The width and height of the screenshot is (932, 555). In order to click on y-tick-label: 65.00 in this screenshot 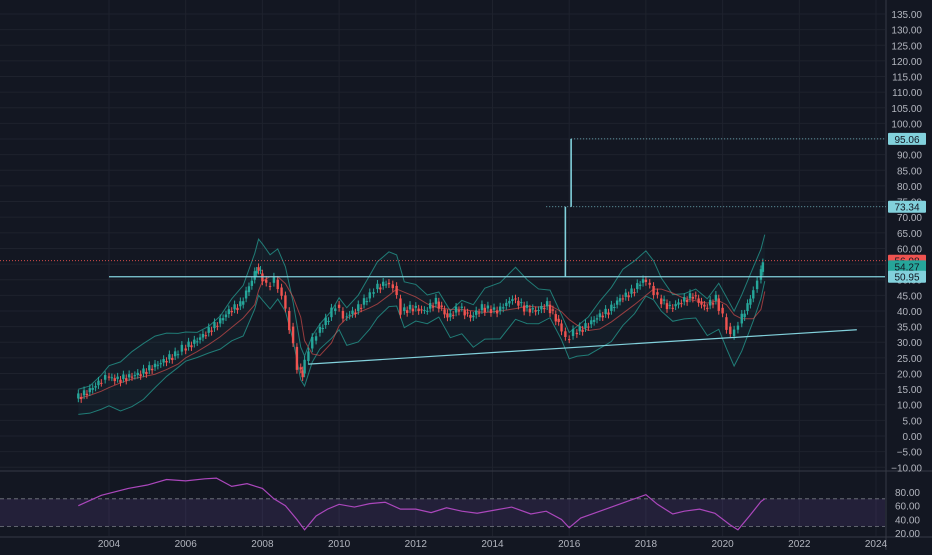, I will do `click(909, 234)`.